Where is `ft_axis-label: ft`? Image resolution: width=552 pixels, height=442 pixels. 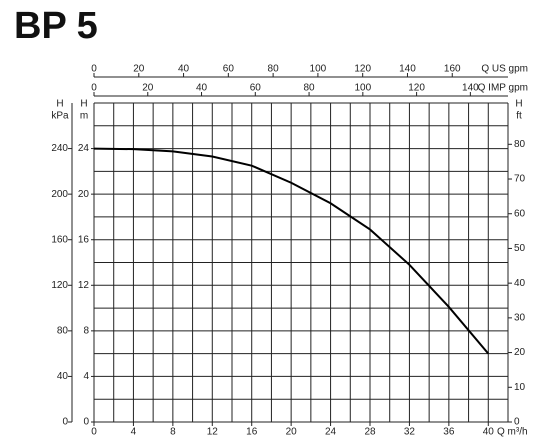
ft_axis-label: ft is located at coordinates (519, 116).